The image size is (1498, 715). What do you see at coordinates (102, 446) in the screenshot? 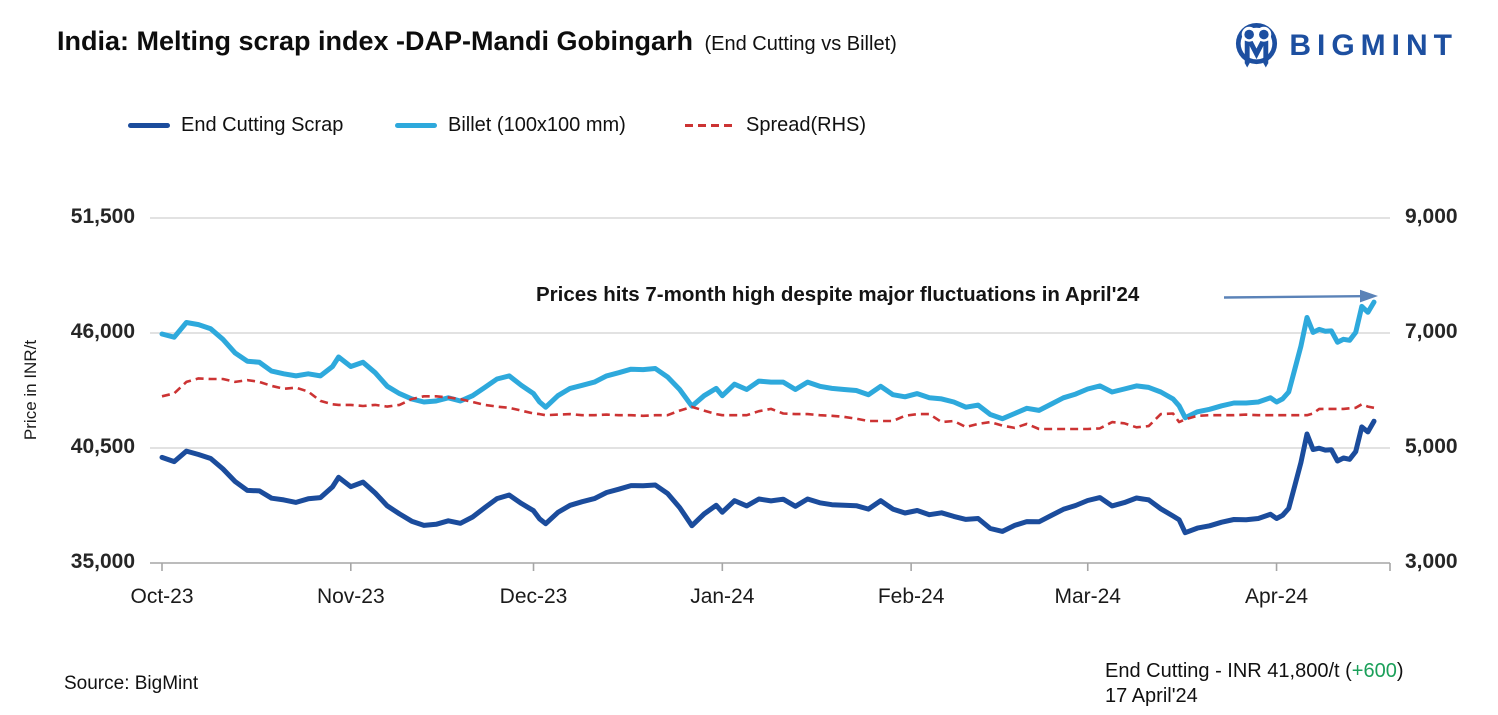
I see `y-axis-tick-label: 40,500` at bounding box center [102, 446].